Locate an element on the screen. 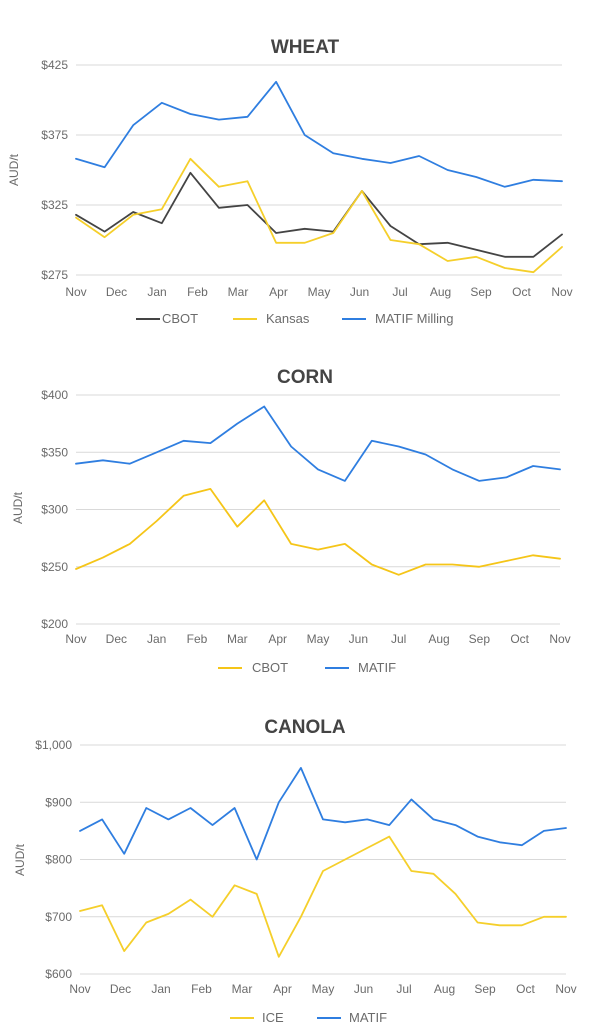 Image resolution: width=590 pixels, height=1034 pixels. wheat-ytick-label: $325 is located at coordinates (54, 205).